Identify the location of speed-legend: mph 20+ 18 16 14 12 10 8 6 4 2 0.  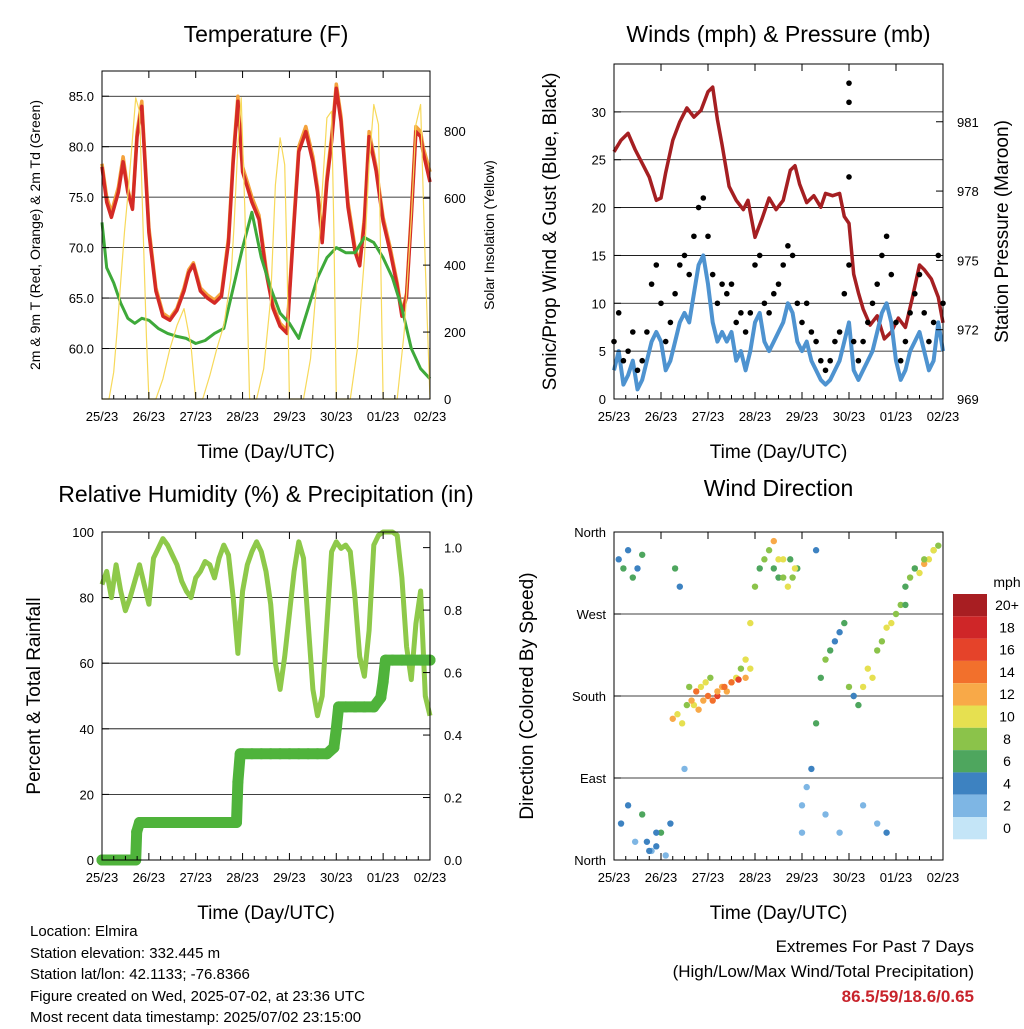
(987, 707).